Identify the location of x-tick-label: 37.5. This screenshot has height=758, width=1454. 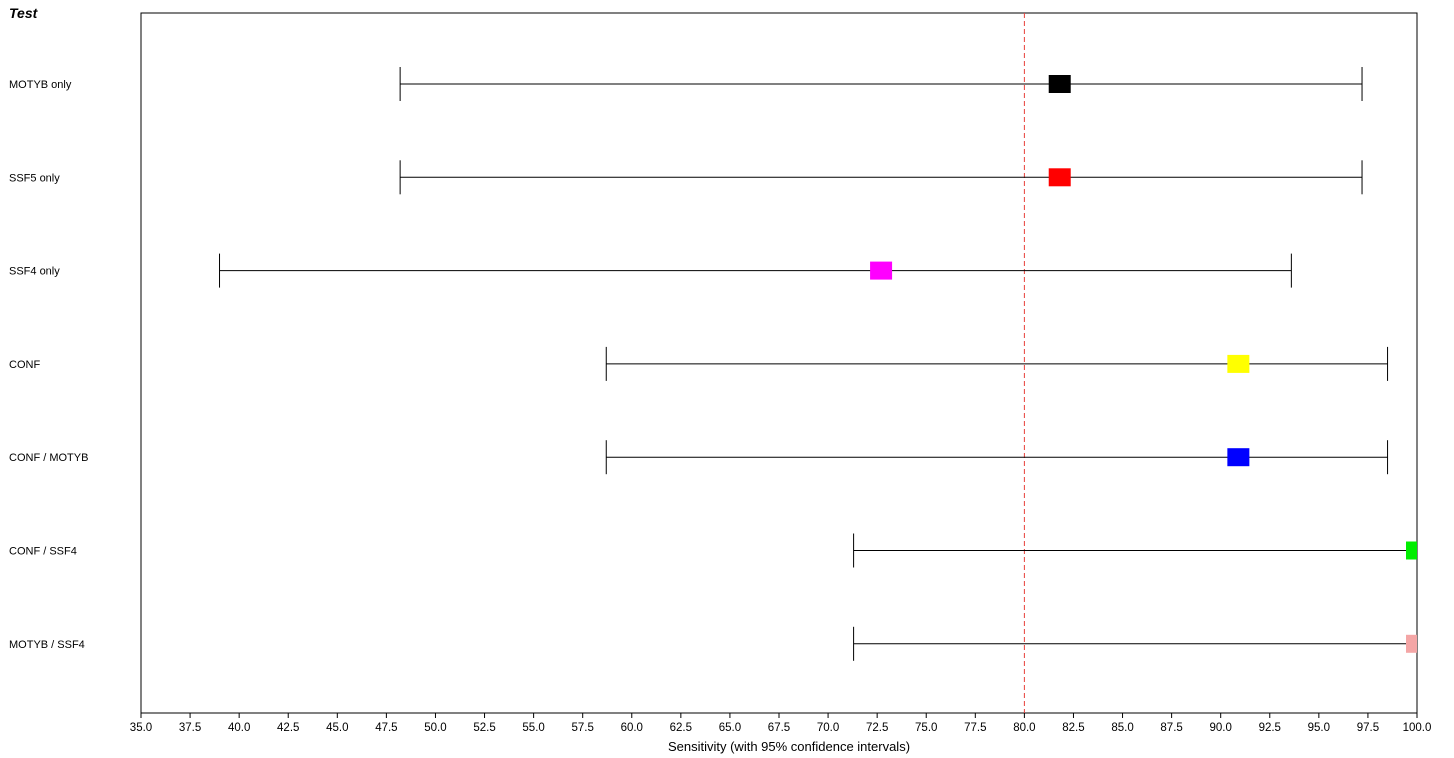
(190, 728).